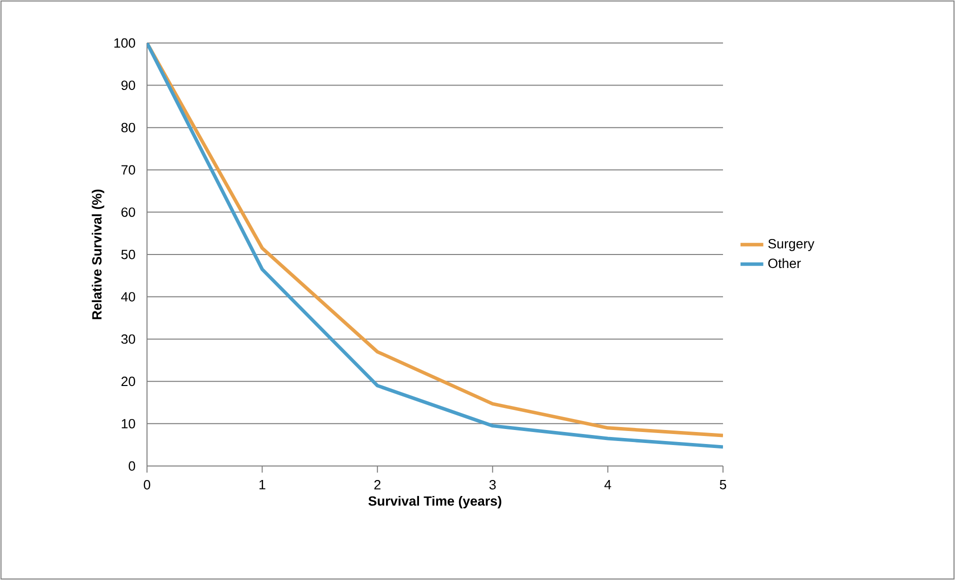  What do you see at coordinates (128, 381) in the screenshot?
I see `y-tick-label: 20` at bounding box center [128, 381].